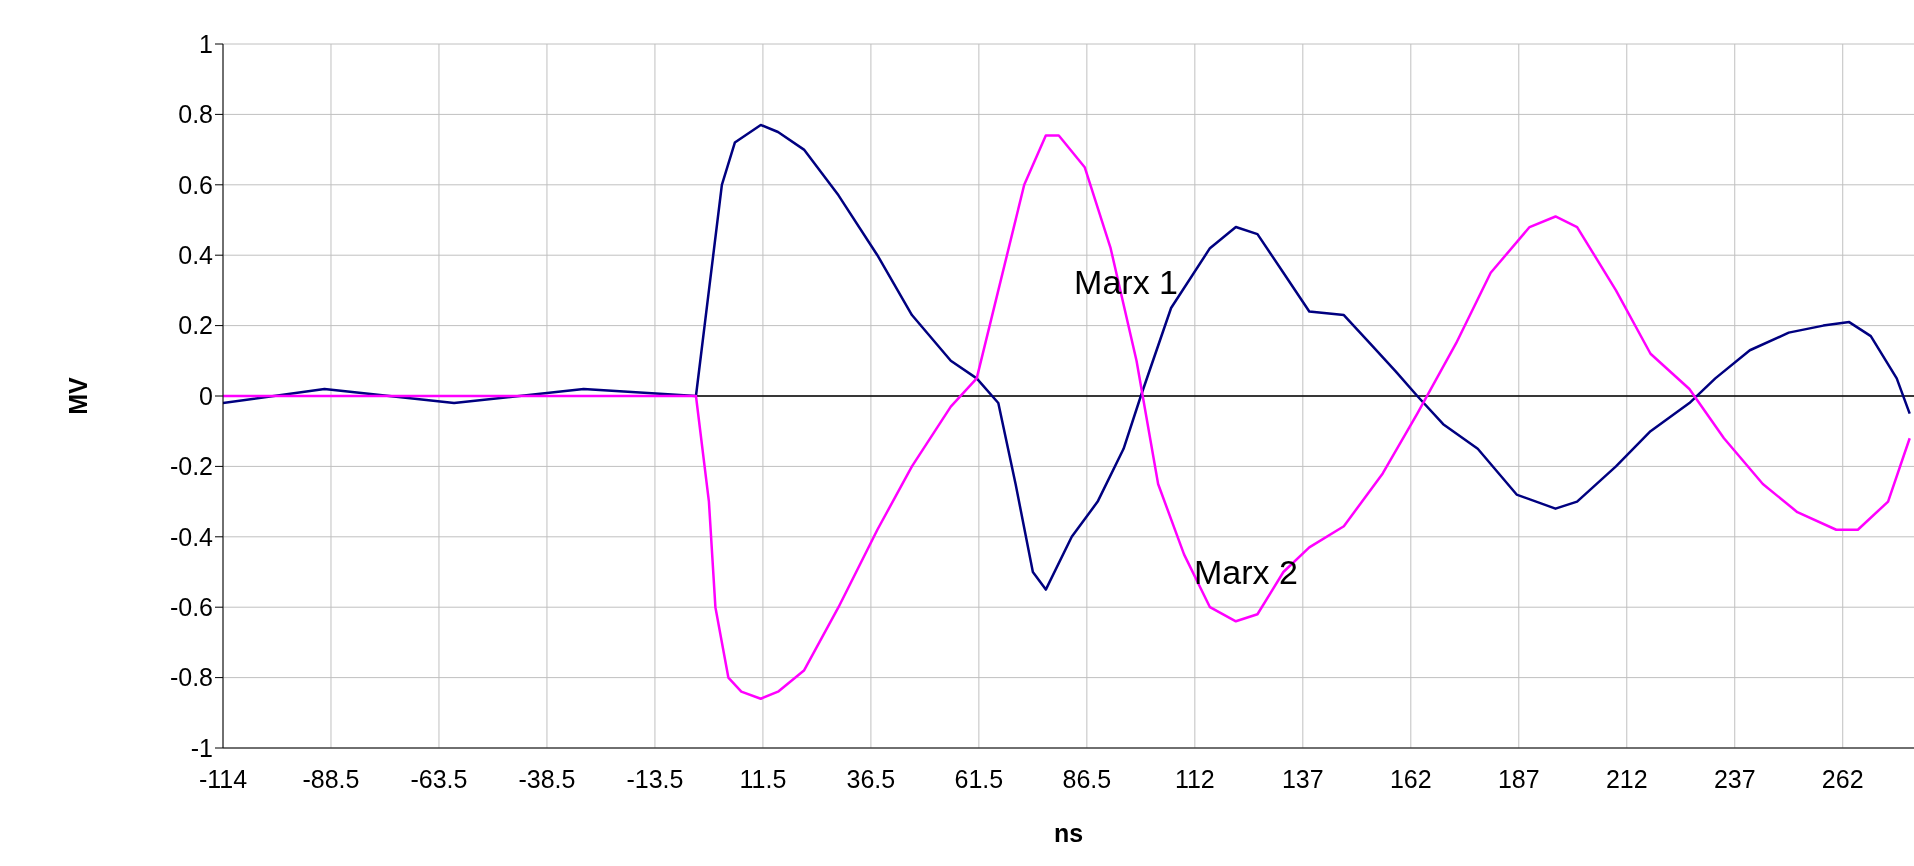 This screenshot has width=1914, height=866. Describe the element at coordinates (547, 778) in the screenshot. I see `x-tick-label: -38.5` at that location.